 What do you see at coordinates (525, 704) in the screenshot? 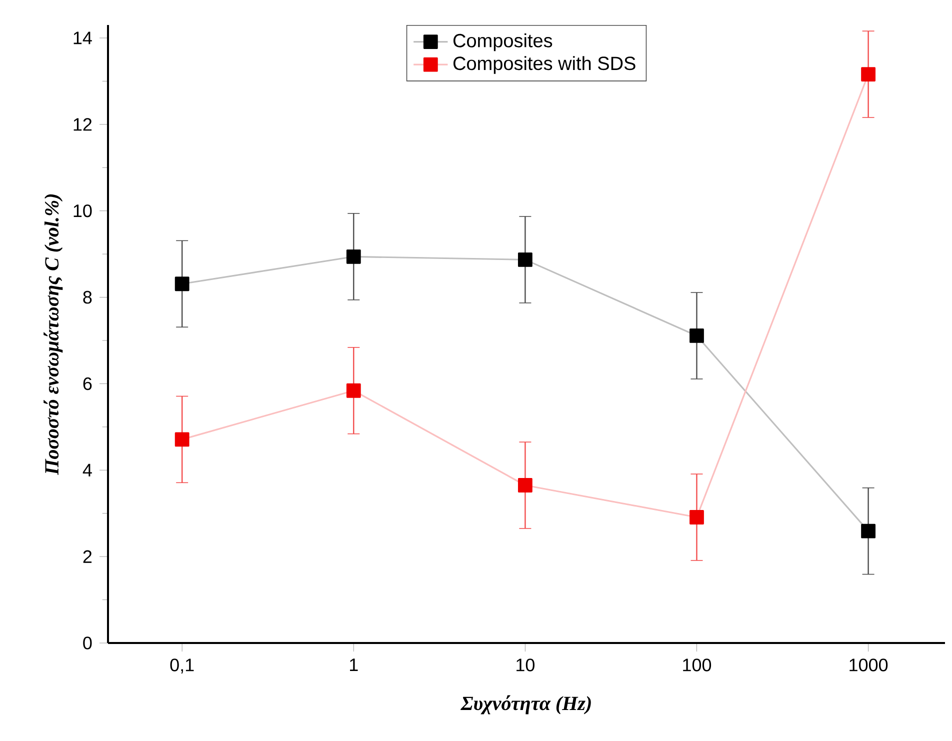
I see `x-axis-title: Συχνότητα (Hz)` at bounding box center [525, 704].